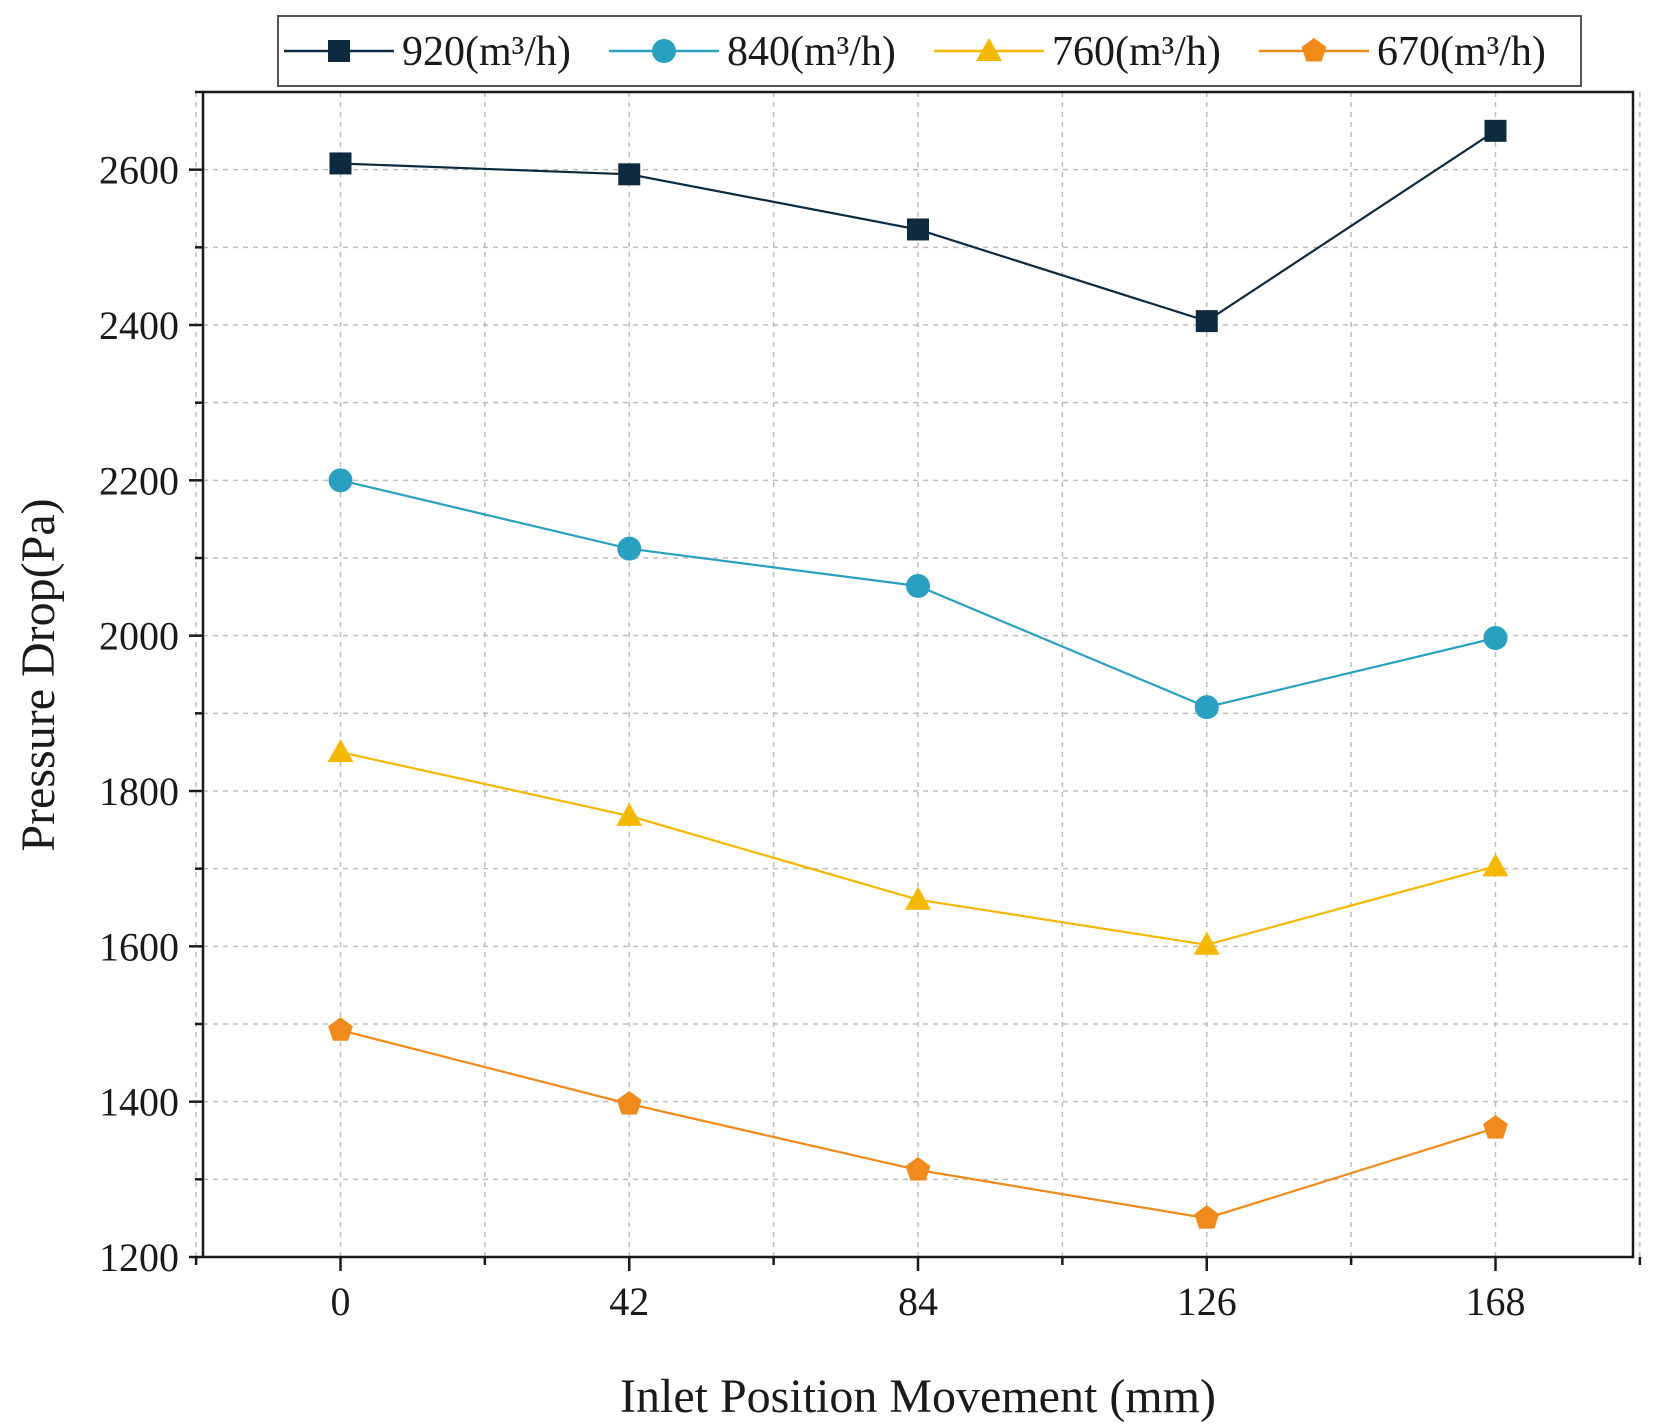 The height and width of the screenshot is (1428, 1661). I want to click on legend-label: 760(m³/h), so click(1136, 52).